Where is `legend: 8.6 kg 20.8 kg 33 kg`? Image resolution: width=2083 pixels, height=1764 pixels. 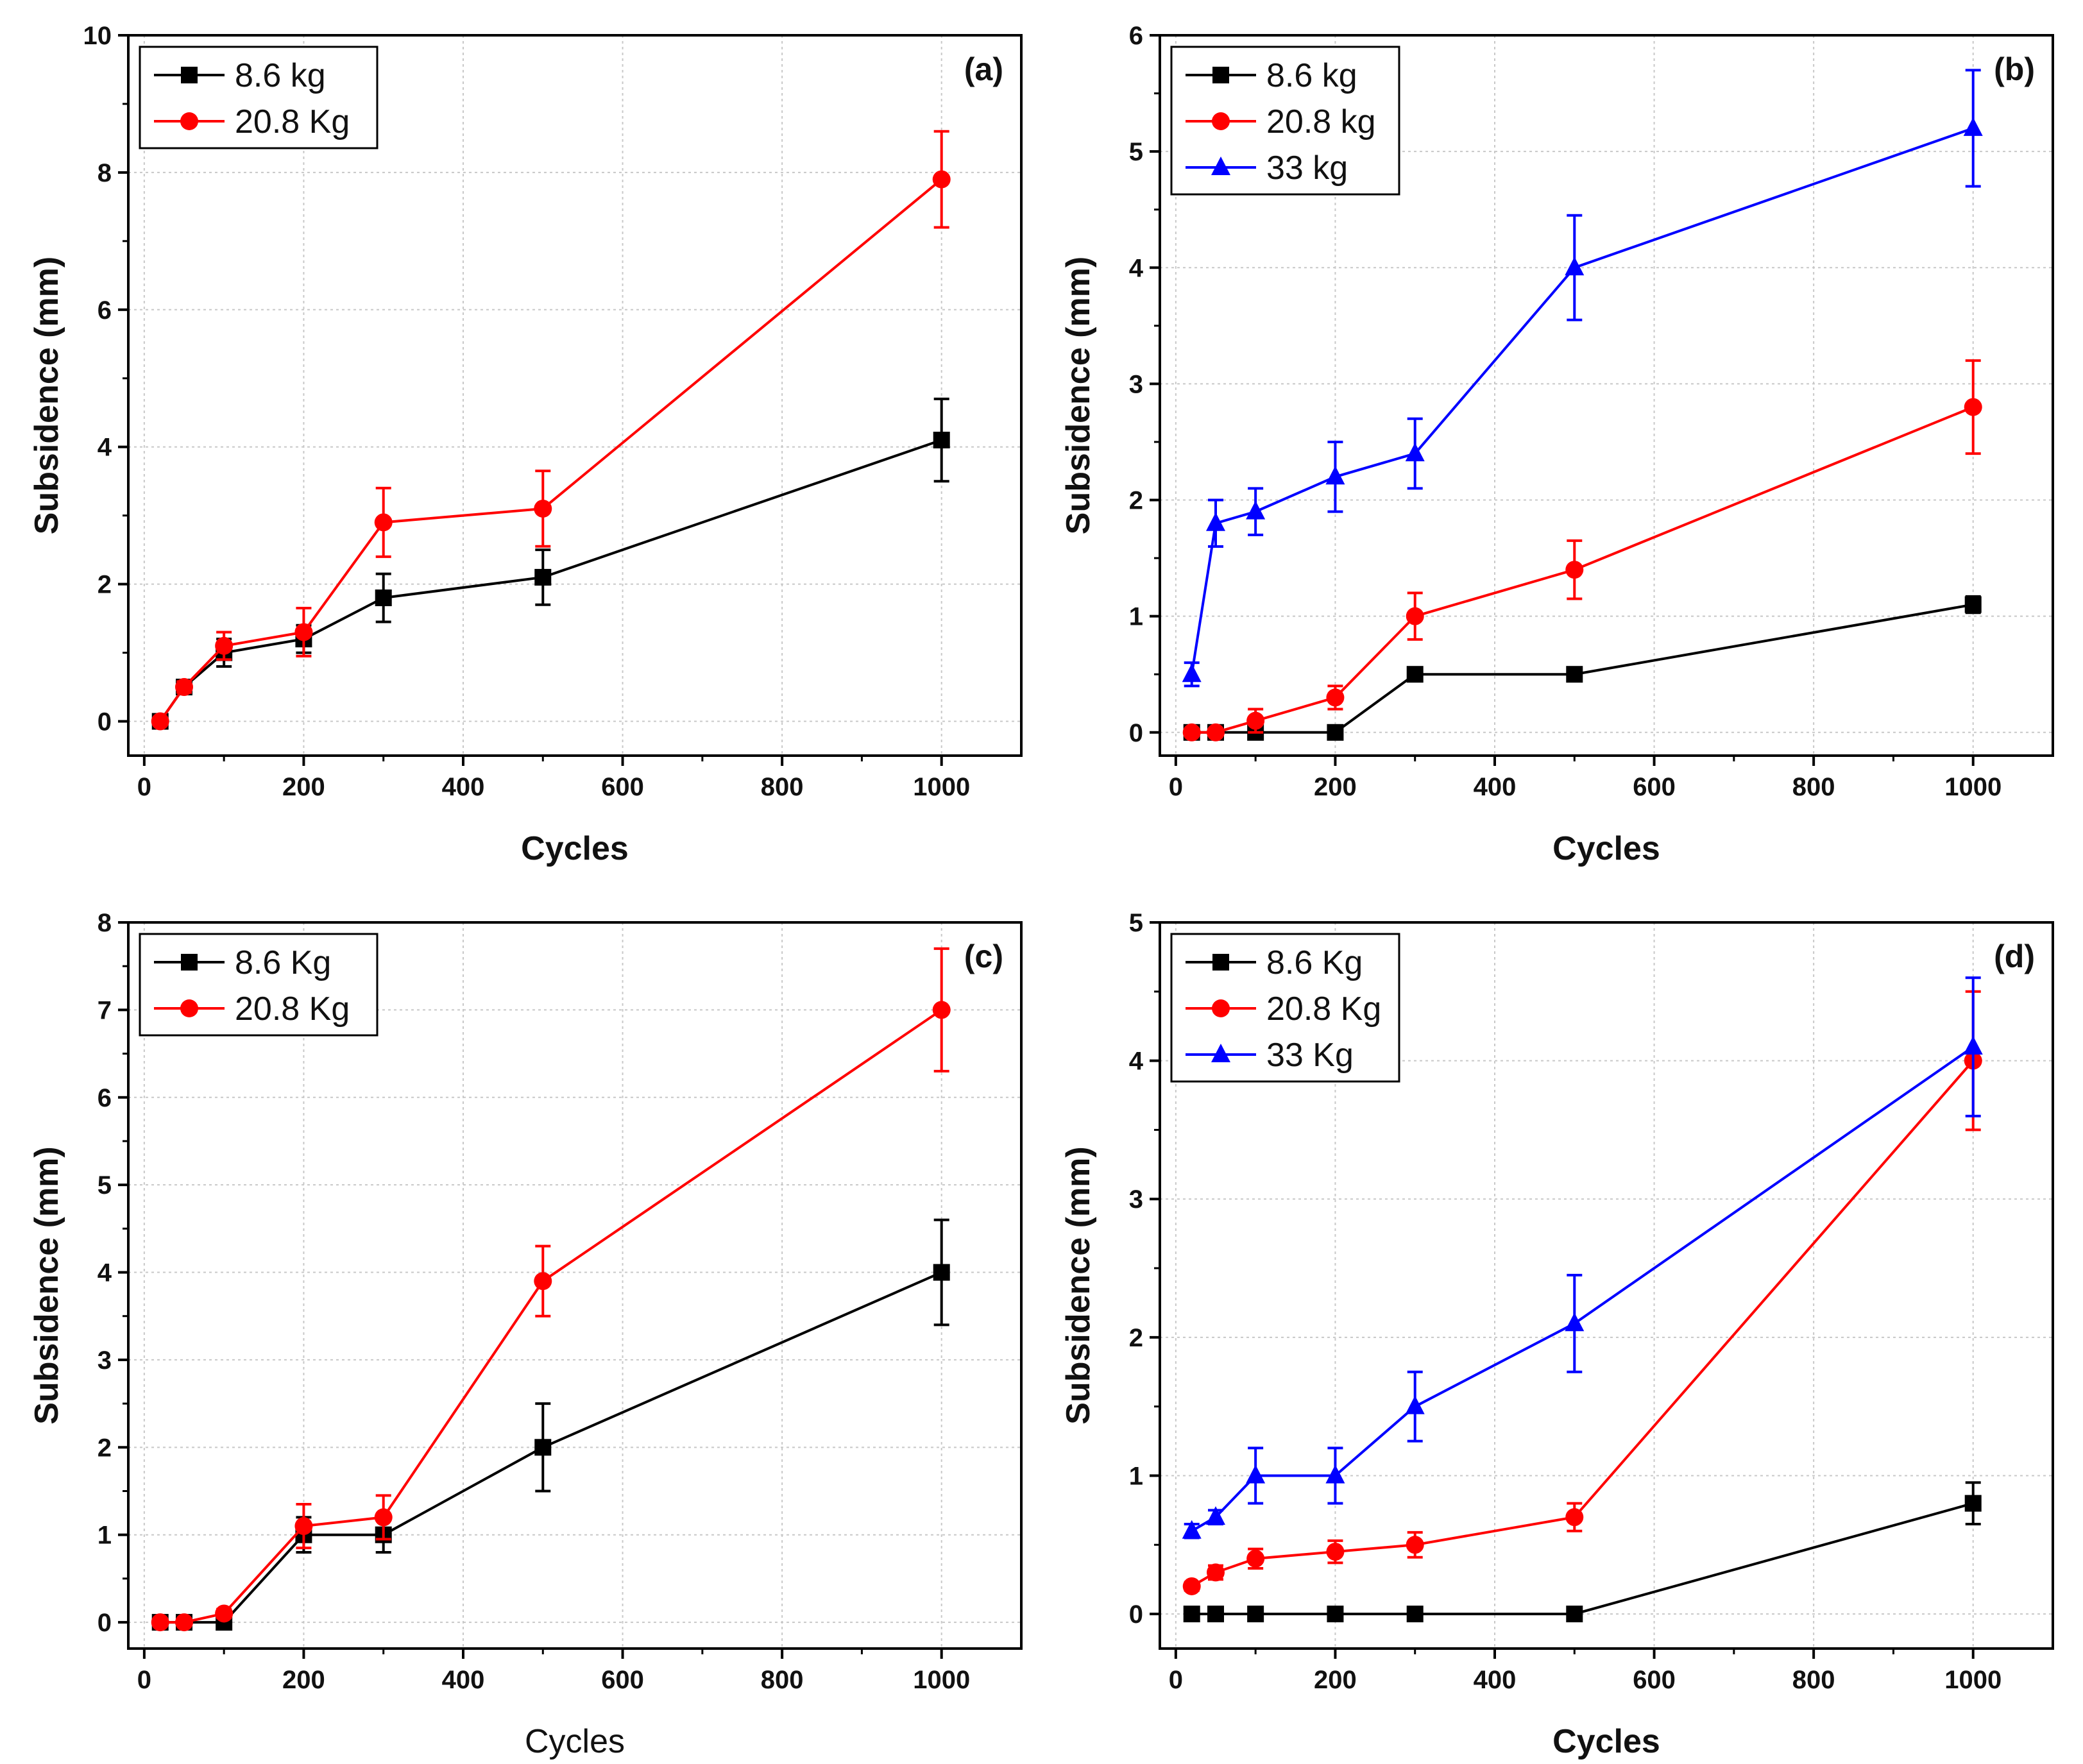
legend: 8.6 kg 20.8 kg 33 kg is located at coordinates (1285, 121).